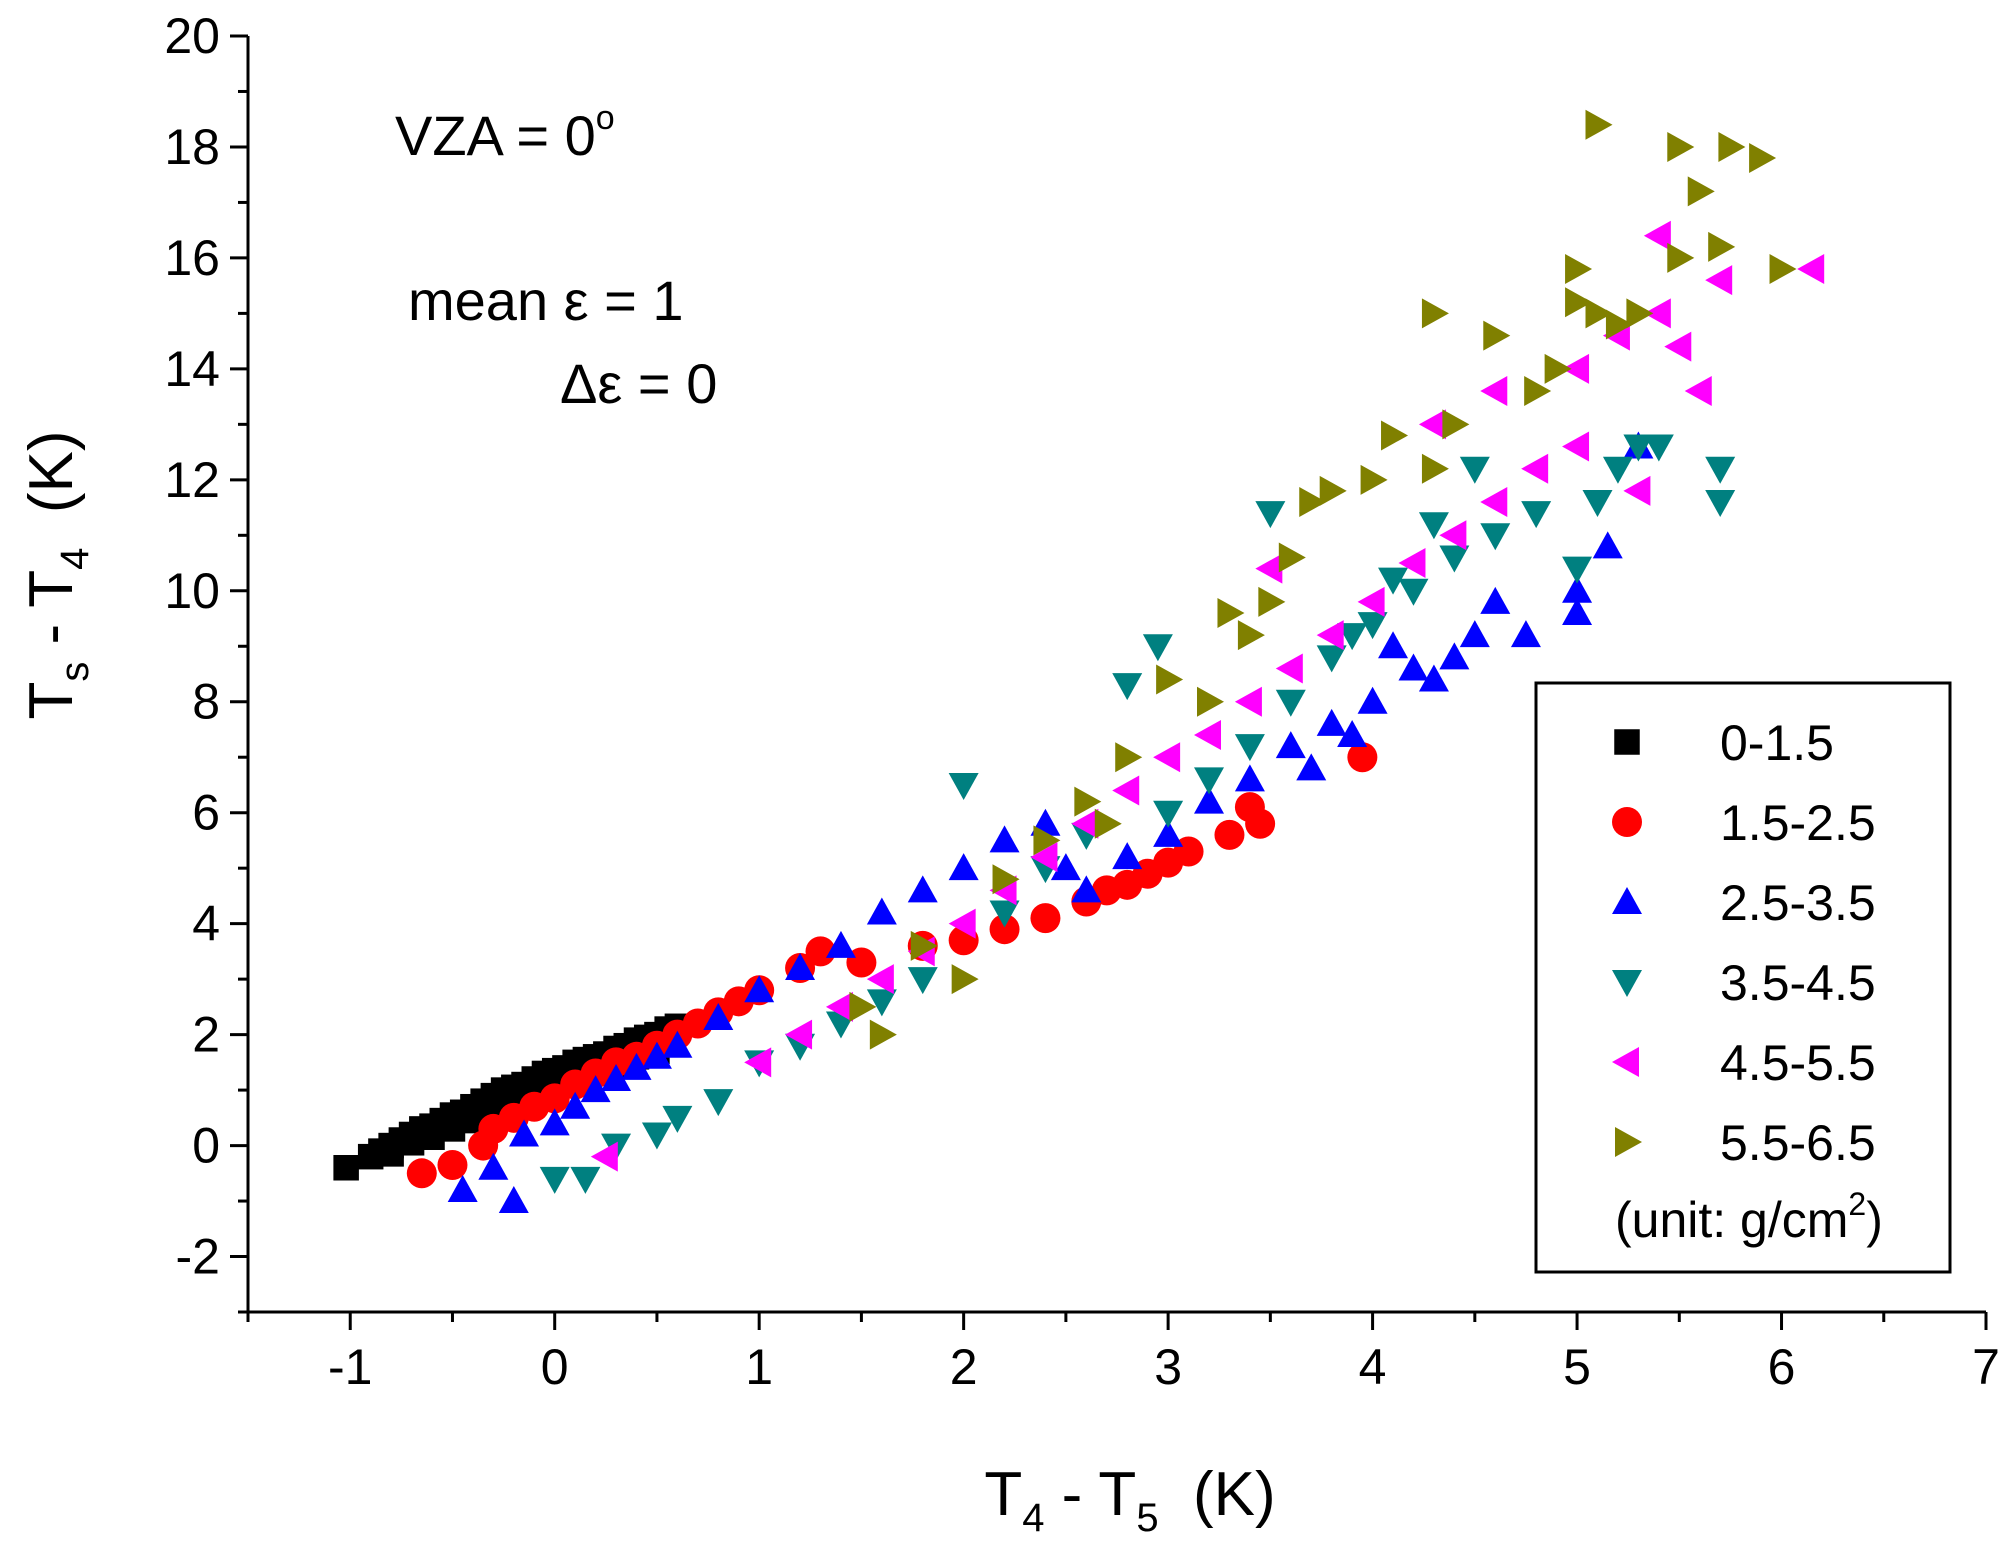 The height and width of the screenshot is (1560, 2006). I want to click on x-tick-label: 3, so click(1168, 1367).